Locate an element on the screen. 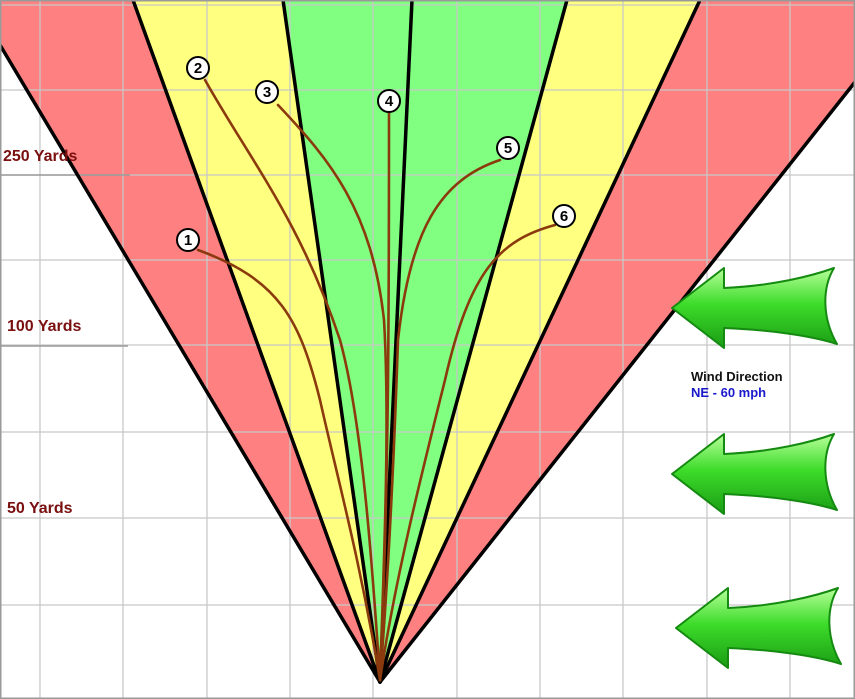  shot-label-1: 1 is located at coordinates (188, 240).